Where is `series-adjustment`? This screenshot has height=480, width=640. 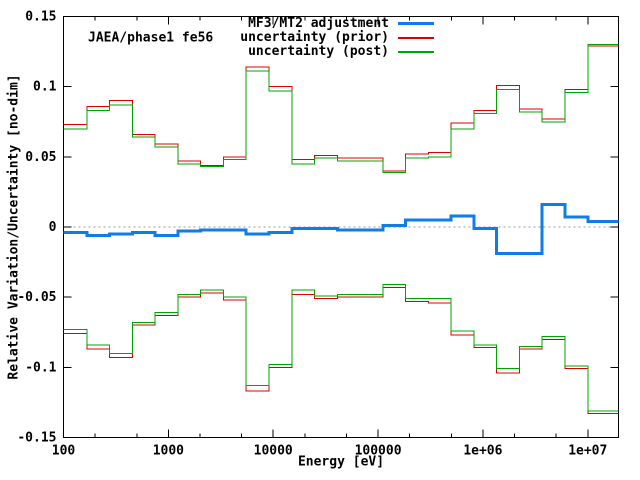 series-adjustment is located at coordinates (341, 229).